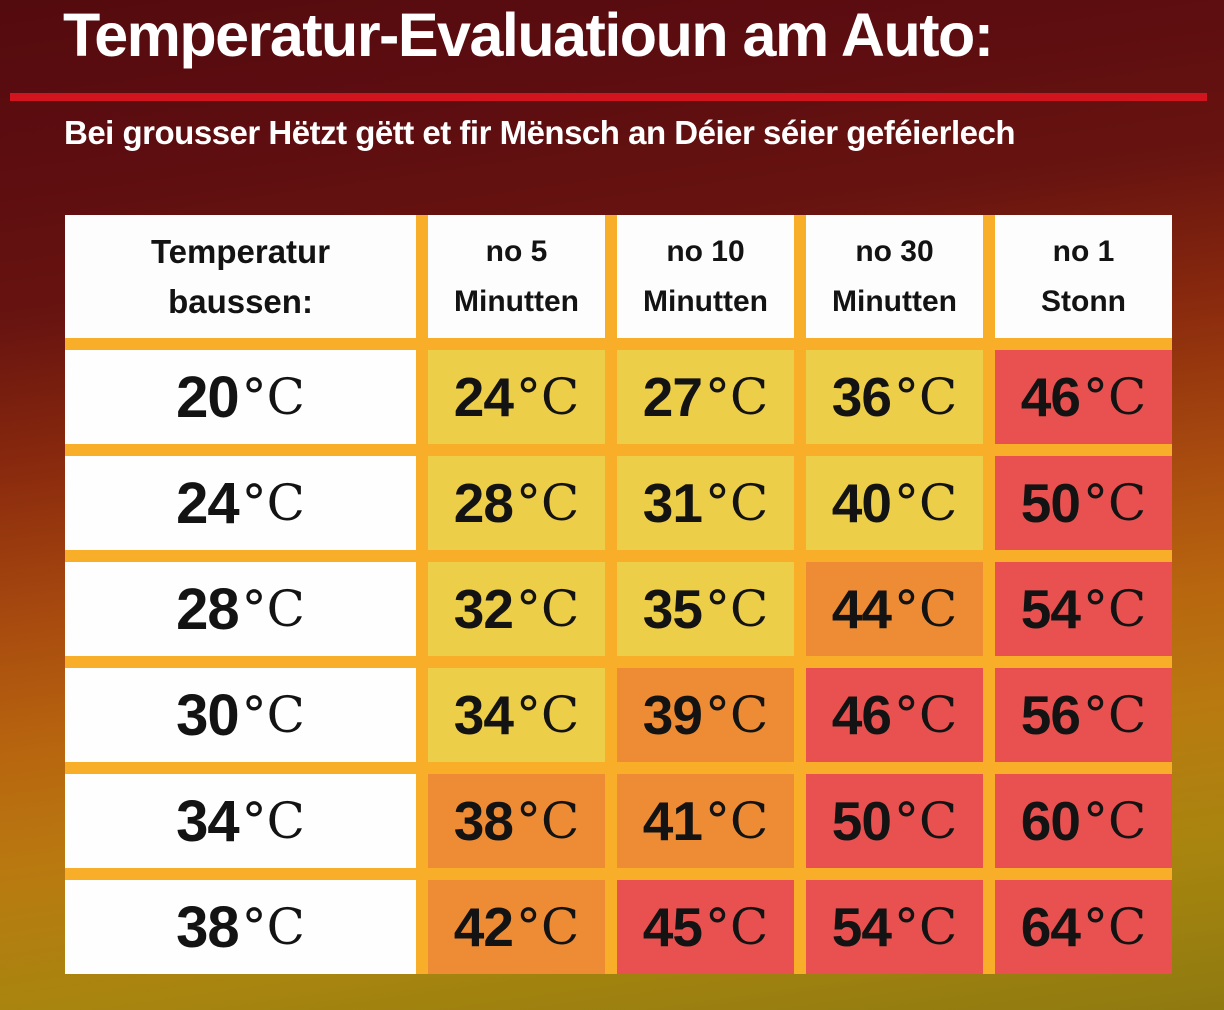 The image size is (1224, 1010). I want to click on outside-temperature-cell: 34 °C, so click(240, 821).